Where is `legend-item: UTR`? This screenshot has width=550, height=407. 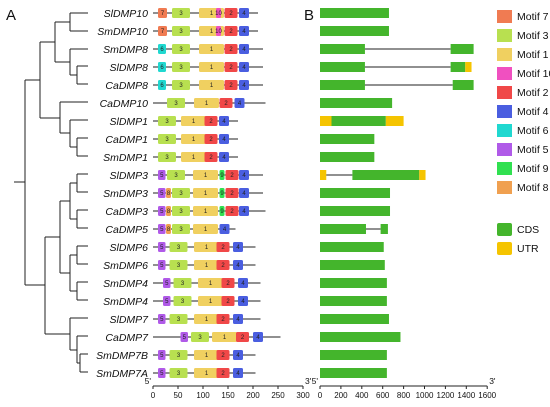
legend-item: UTR is located at coordinates (518, 248).